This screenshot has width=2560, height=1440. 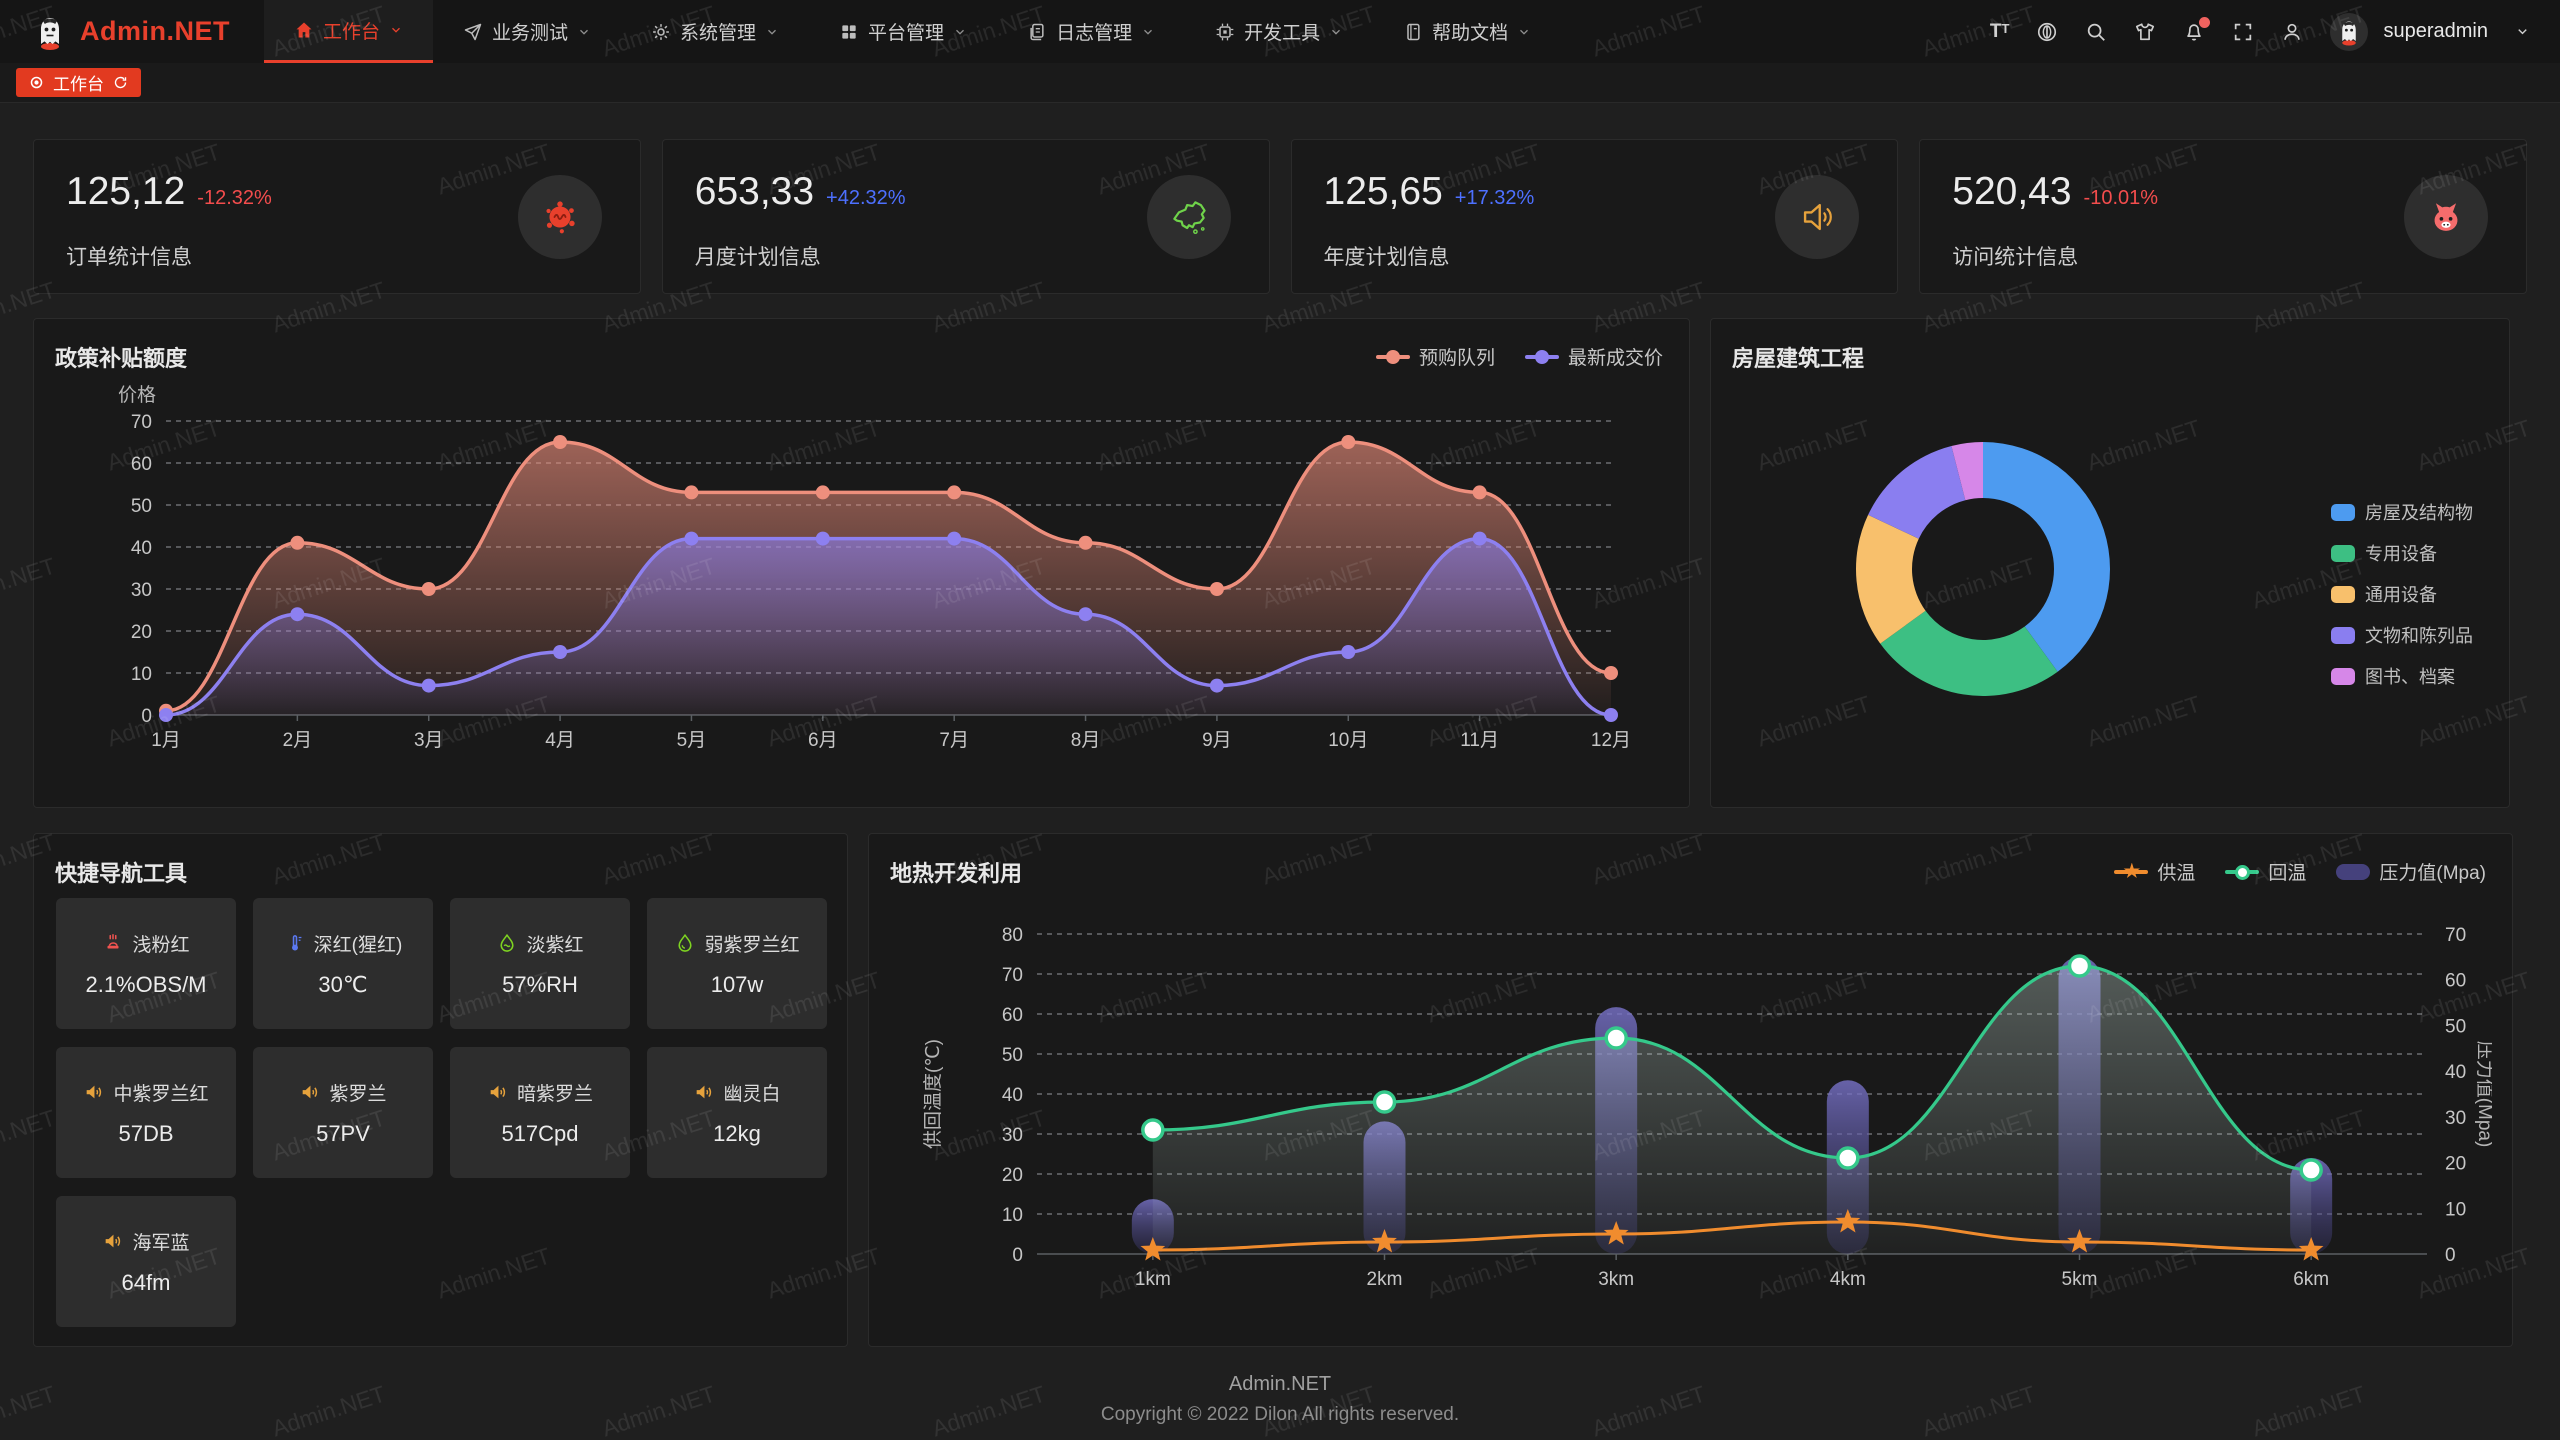 What do you see at coordinates (146, 1133) in the screenshot?
I see `quick-nav-value: 57DB` at bounding box center [146, 1133].